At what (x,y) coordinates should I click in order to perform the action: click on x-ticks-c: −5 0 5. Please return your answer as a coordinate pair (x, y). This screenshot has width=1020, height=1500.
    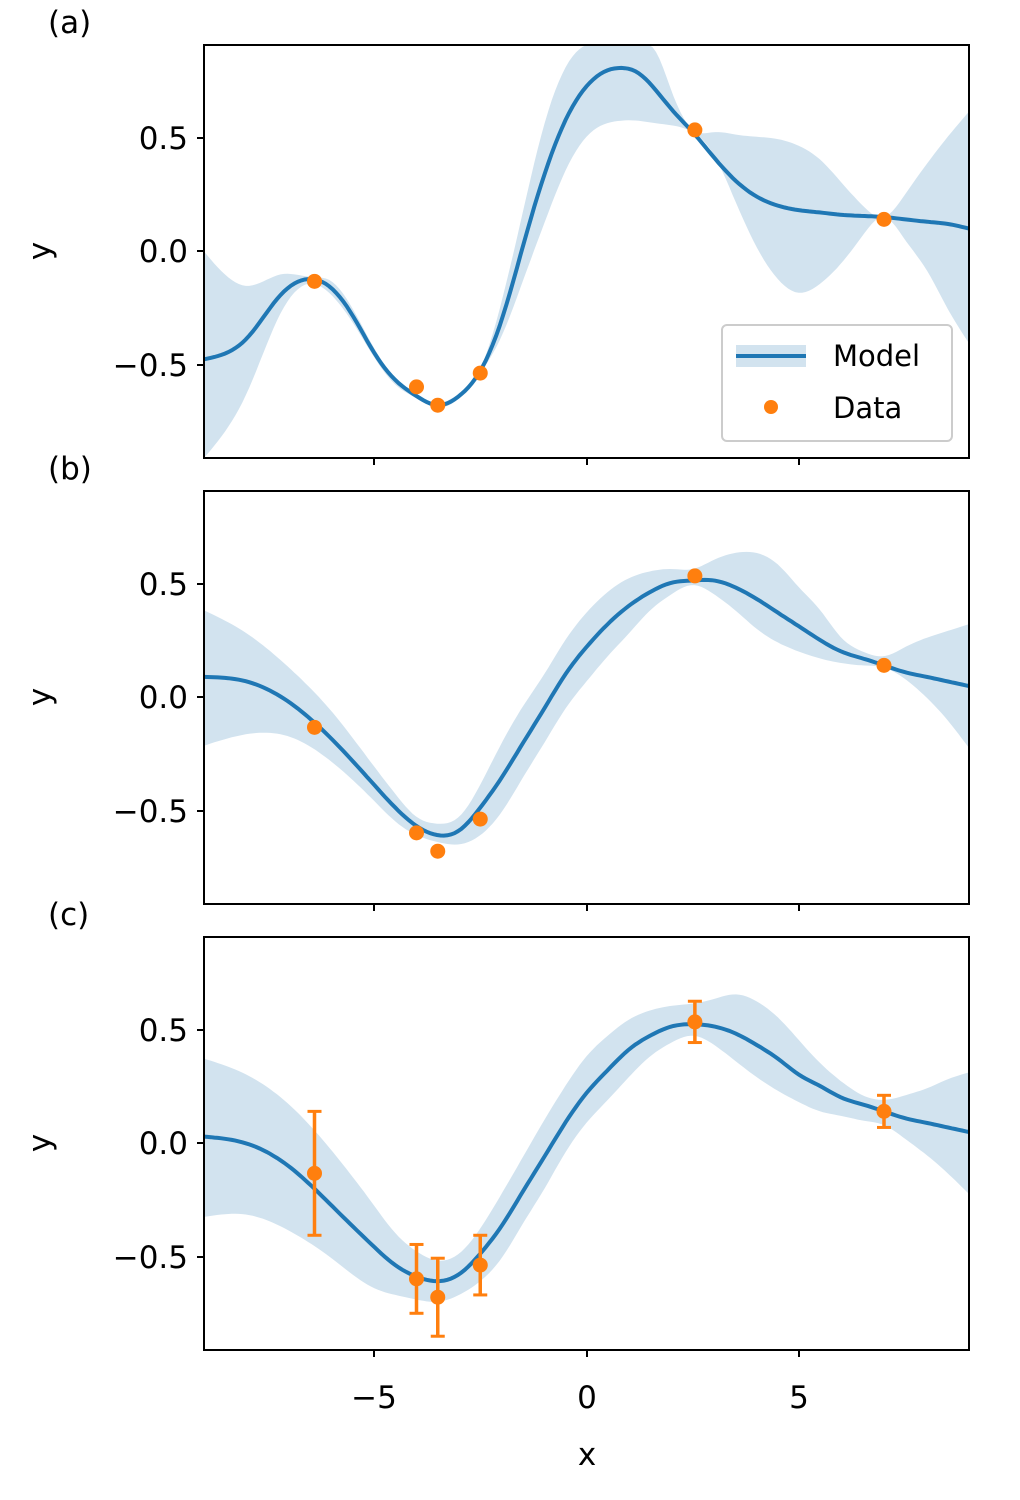
    Looking at the image, I should click on (580, 1383).